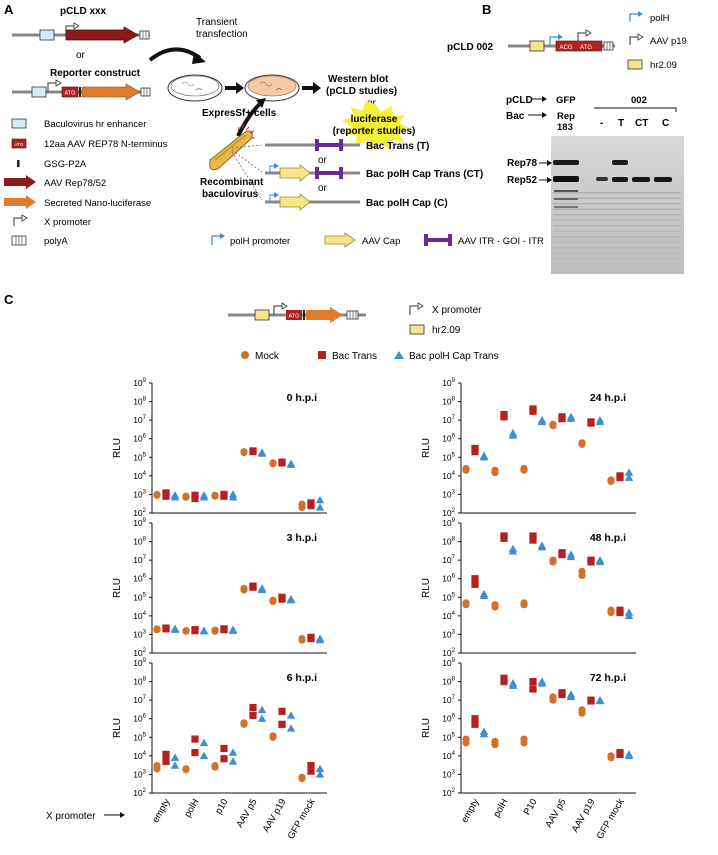 This screenshot has height=855, width=718. I want to click on panel-c-legend-hr: hr2.09, so click(446, 330).